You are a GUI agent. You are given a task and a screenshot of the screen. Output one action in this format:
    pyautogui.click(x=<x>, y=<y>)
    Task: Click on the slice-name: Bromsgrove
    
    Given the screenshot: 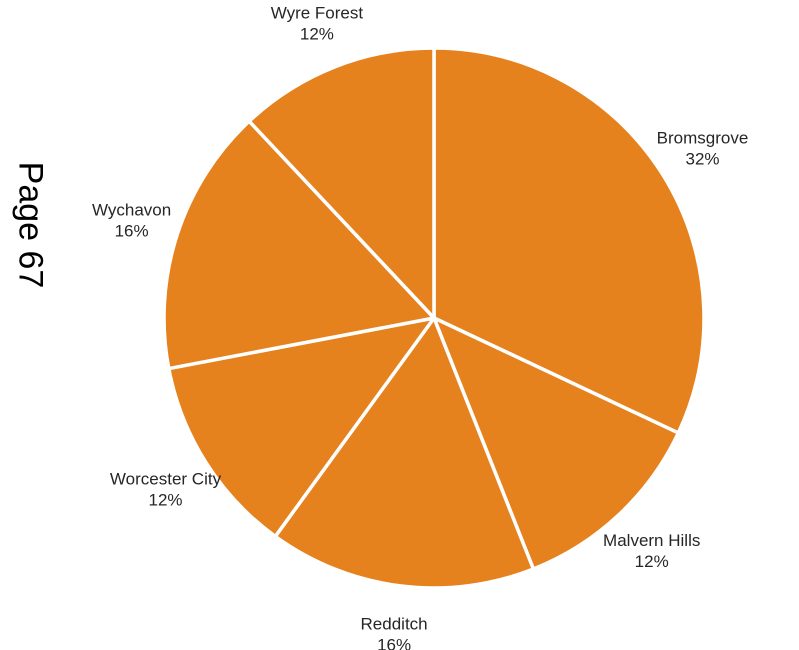 What is the action you would take?
    pyautogui.click(x=703, y=138)
    